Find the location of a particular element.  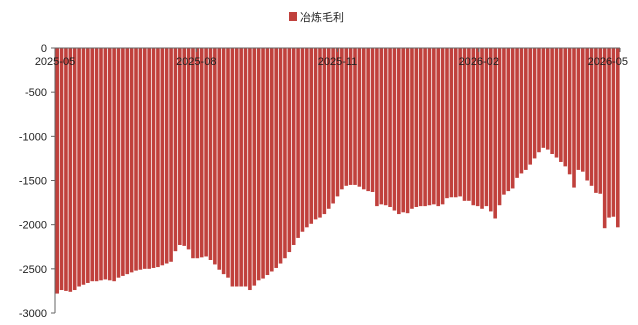

legend-swatch is located at coordinates (293, 16).